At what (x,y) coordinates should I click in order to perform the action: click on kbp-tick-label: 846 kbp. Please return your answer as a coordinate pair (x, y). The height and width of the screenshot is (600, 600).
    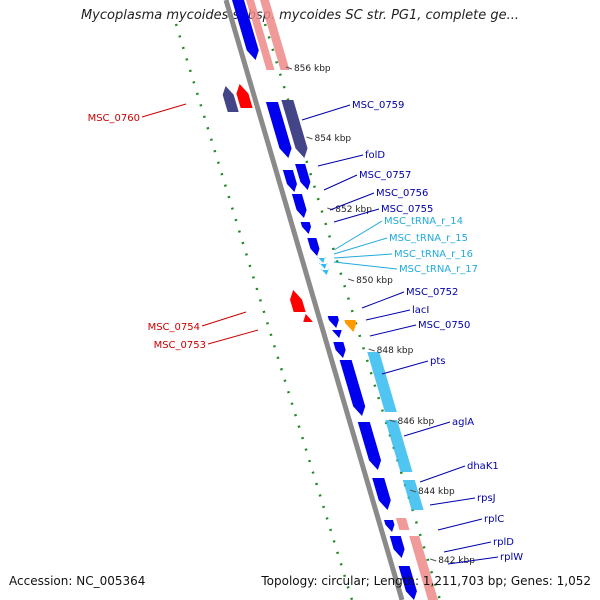
    Looking at the image, I should click on (415, 422).